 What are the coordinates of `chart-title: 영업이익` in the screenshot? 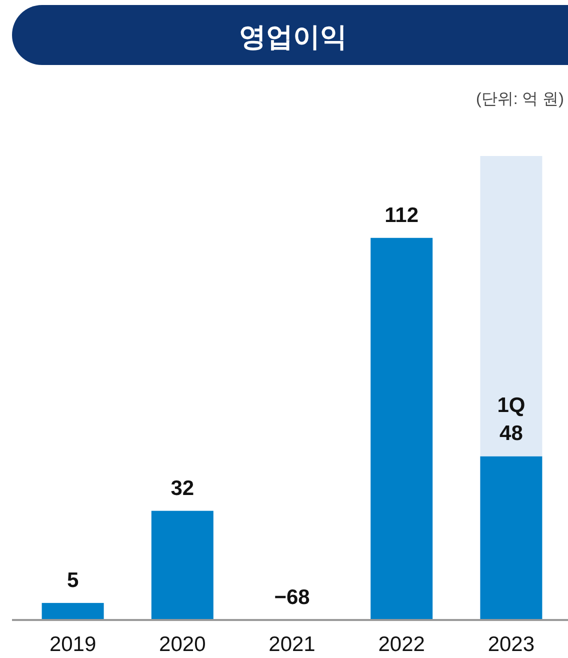 It's located at (293, 37).